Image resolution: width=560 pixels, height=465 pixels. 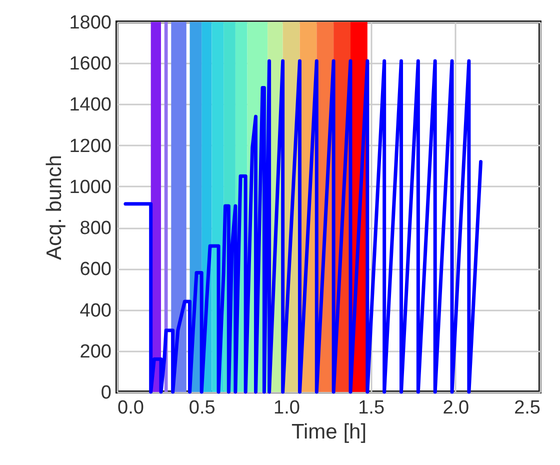 I want to click on y-tick-label: 1000, so click(x=90, y=187).